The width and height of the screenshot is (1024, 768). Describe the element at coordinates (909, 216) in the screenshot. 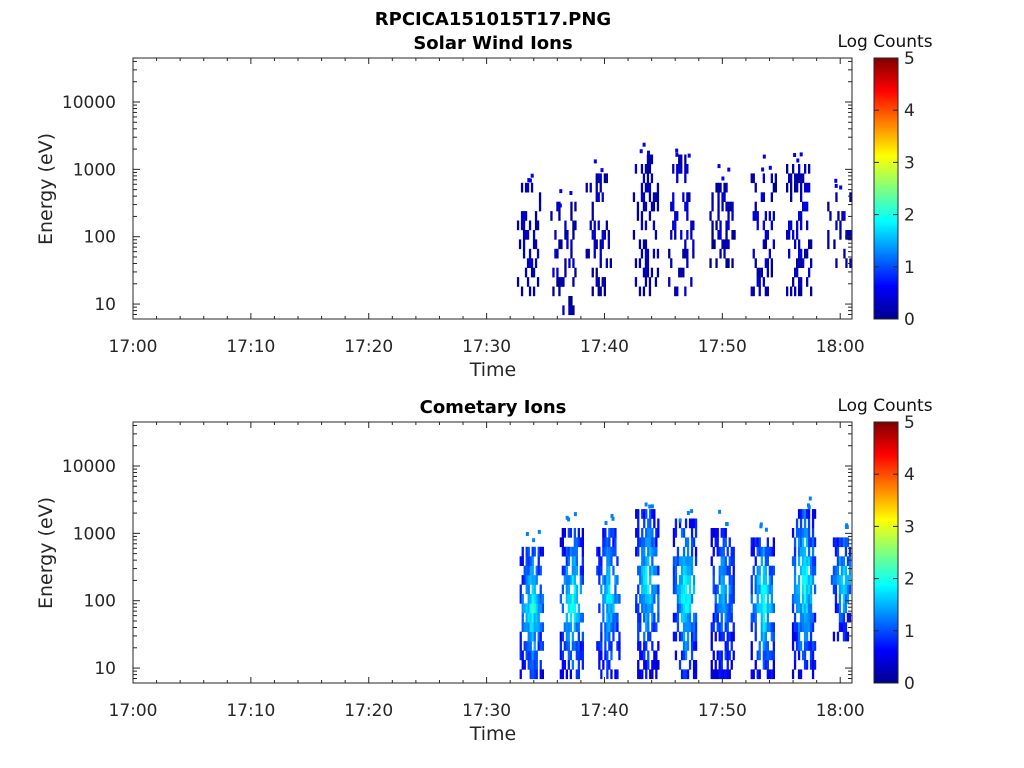

I see `colorbar-tick-label: 2` at that location.